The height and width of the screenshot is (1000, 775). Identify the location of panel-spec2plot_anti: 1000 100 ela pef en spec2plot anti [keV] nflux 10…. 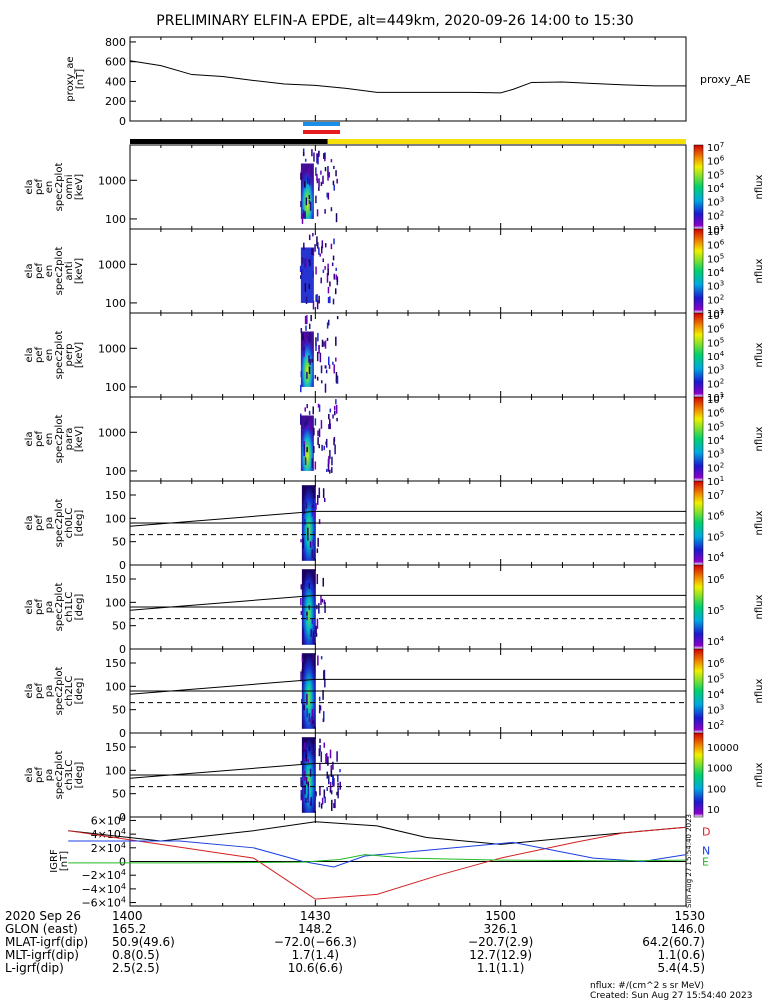
(394, 272).